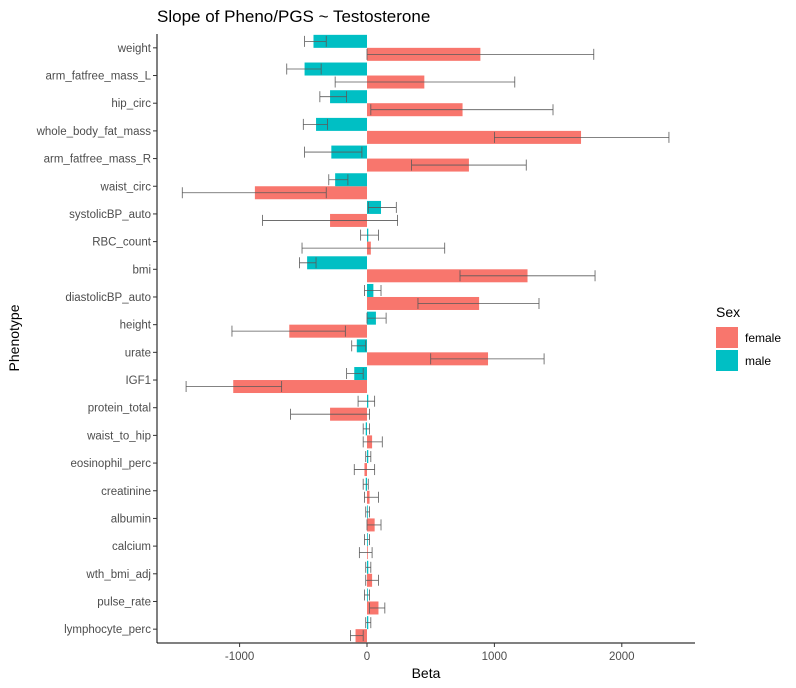 The height and width of the screenshot is (688, 796). What do you see at coordinates (118, 436) in the screenshot?
I see `y-tick-label: waist_to_hip` at bounding box center [118, 436].